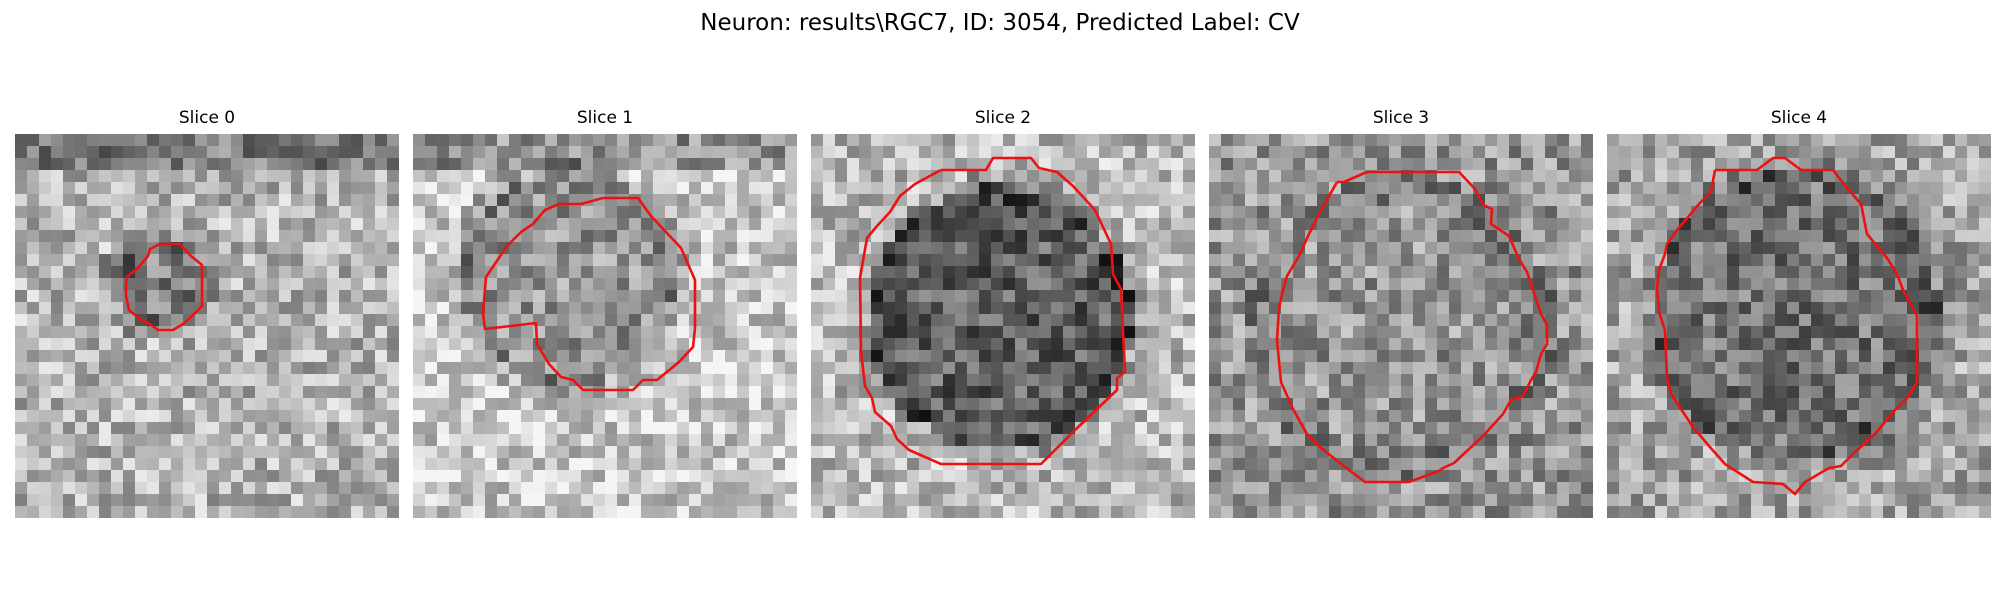 Image resolution: width=2000 pixels, height=600 pixels. I want to click on slice-title-3: Slice 3, so click(1401, 118).